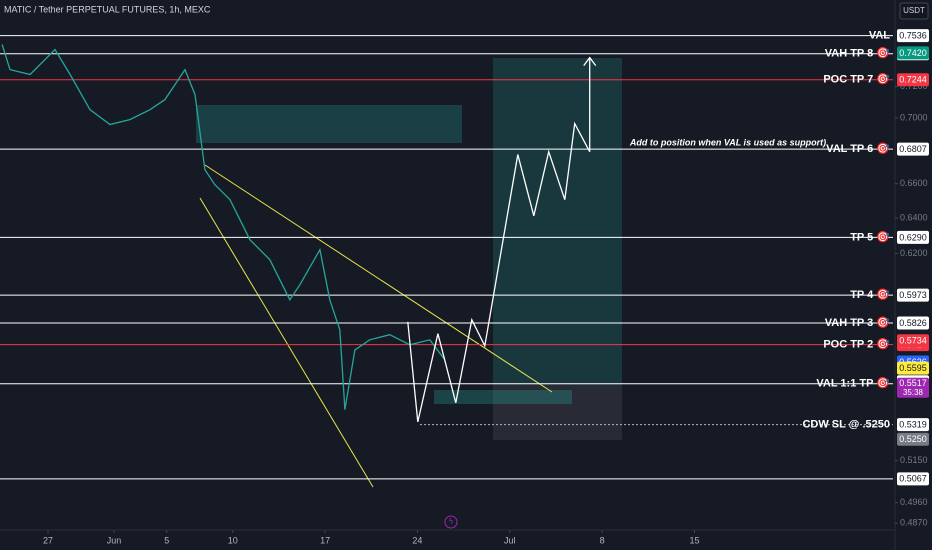 Image resolution: width=932 pixels, height=550 pixels. I want to click on price-badge-label: 0.7536, so click(913, 35).